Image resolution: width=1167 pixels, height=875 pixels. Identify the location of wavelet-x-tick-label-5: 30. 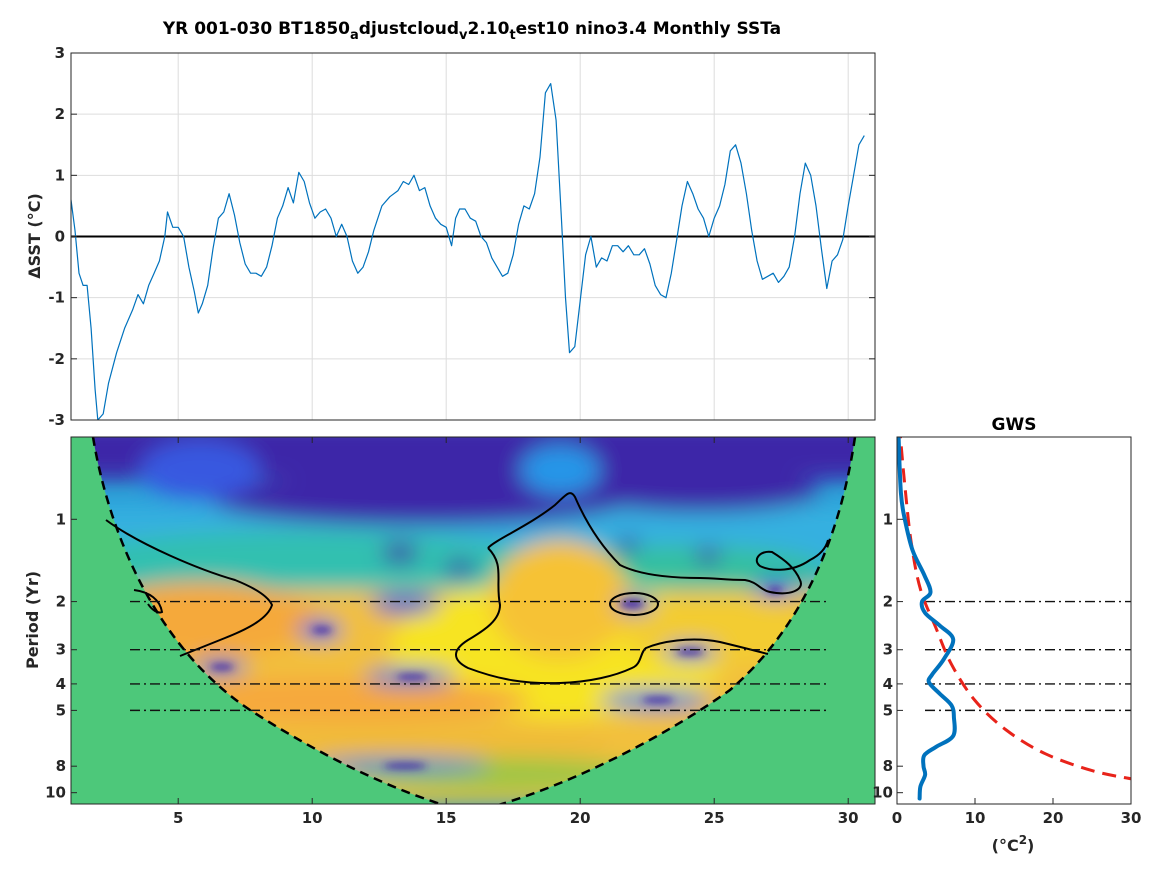
(848, 818).